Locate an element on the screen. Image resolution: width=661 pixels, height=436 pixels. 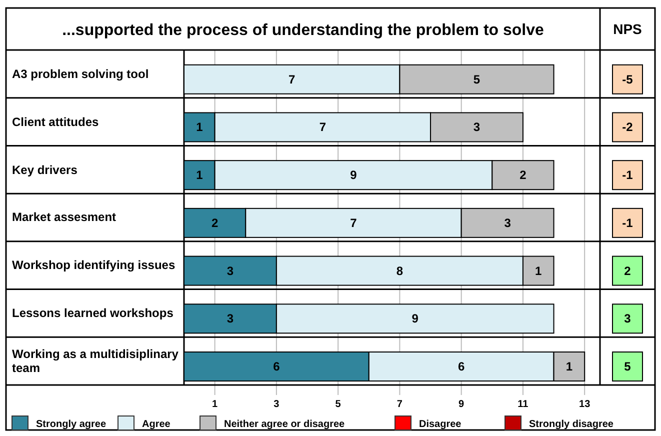
legend-label: Agree is located at coordinates (156, 424).